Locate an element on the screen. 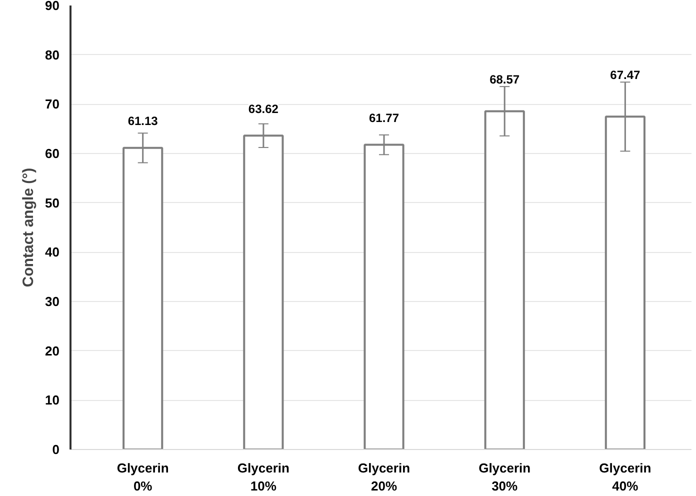 This screenshot has width=696, height=496. y-tick-label: 0 is located at coordinates (56, 449).